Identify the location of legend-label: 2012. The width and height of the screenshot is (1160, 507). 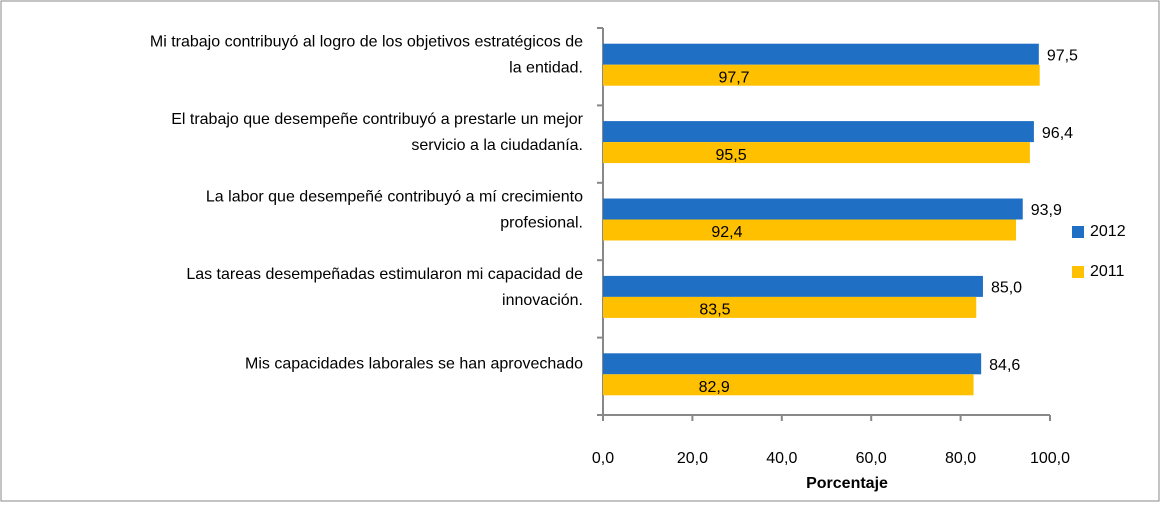
(1108, 231).